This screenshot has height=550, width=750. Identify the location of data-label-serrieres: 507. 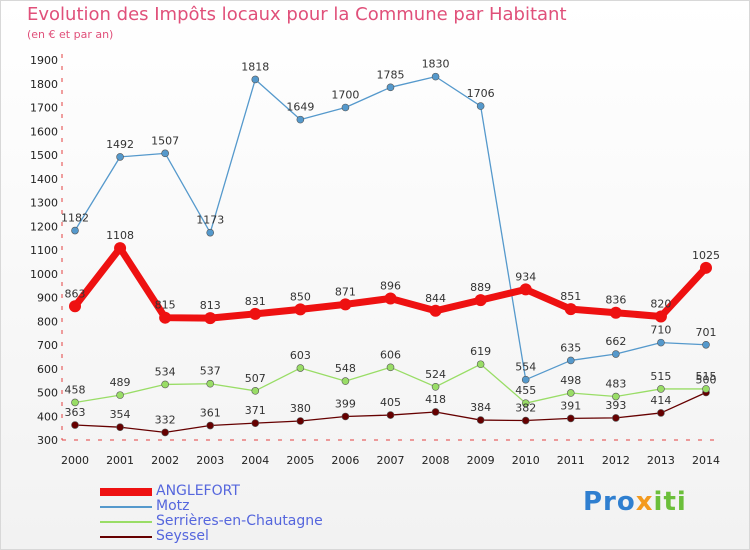
(255, 378).